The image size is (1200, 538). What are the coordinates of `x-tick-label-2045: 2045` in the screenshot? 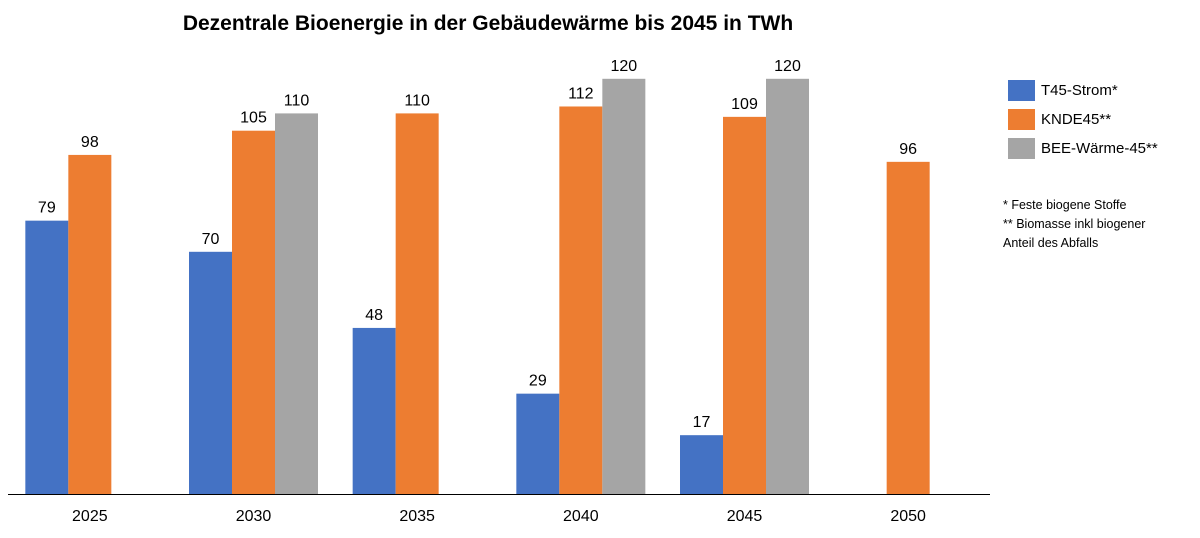 It's located at (745, 516).